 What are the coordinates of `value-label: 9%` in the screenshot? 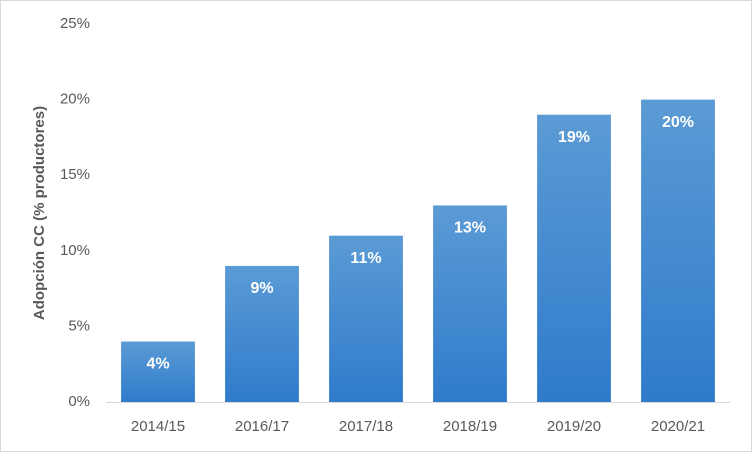 It's located at (261, 288).